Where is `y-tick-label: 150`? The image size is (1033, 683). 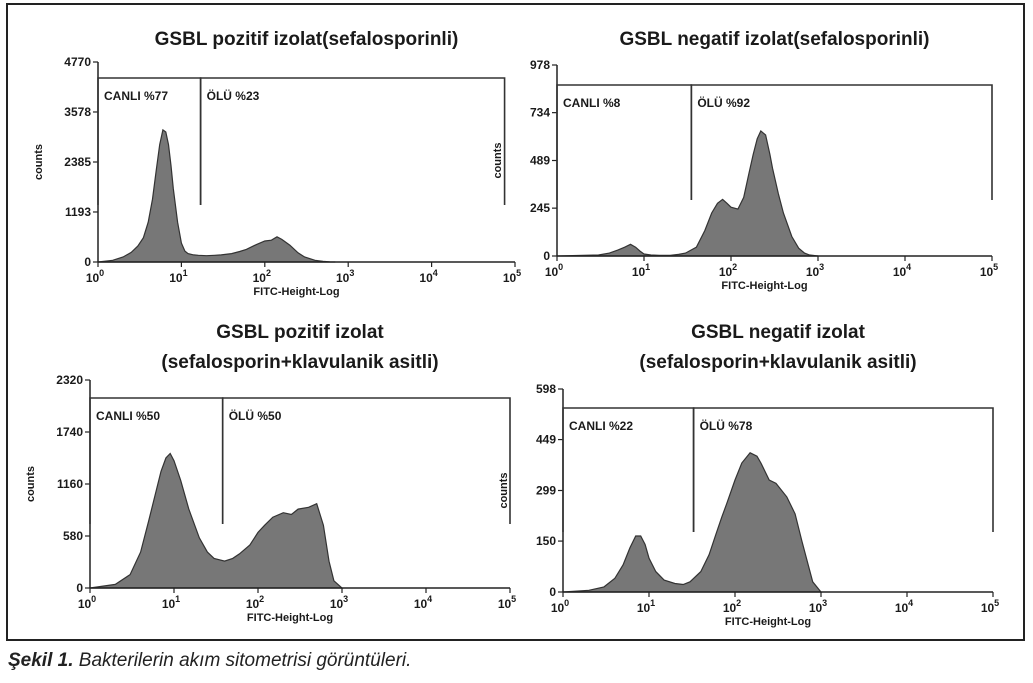
y-tick-label: 150 is located at coordinates (546, 541).